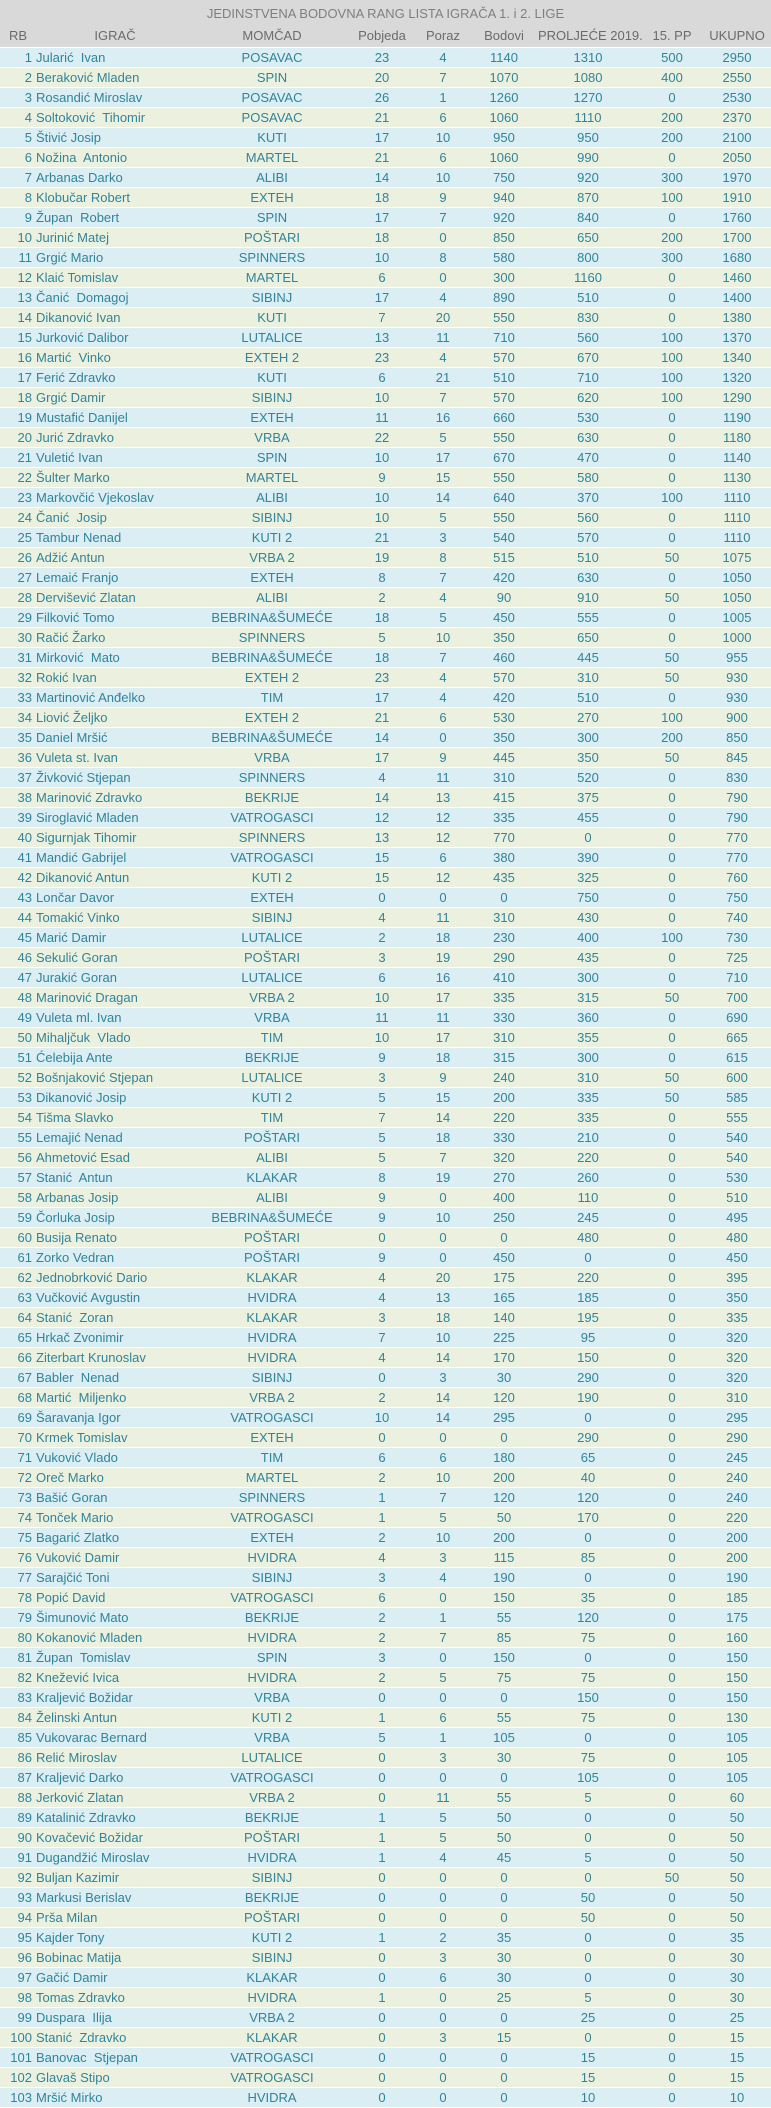 The width and height of the screenshot is (771, 2108). I want to click on table-row: 1 Jularić Ivan POSAVAC 23 4 1140 1310 500 2950, so click(385, 57).